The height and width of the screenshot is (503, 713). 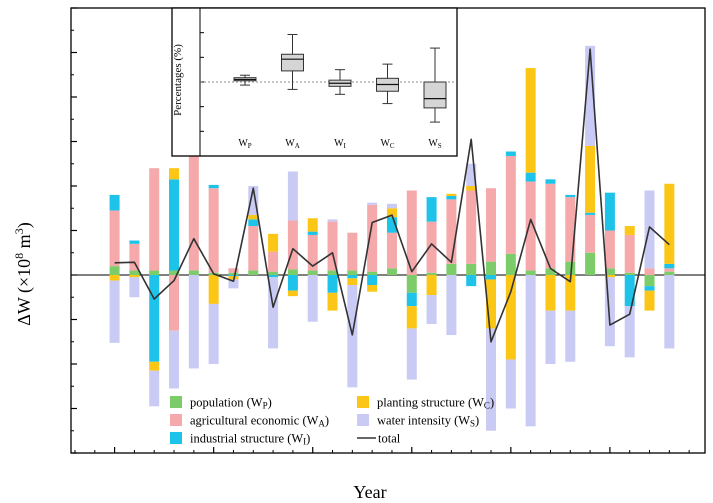 What do you see at coordinates (451, 195) in the screenshot?
I see `bar-planting-2007` at bounding box center [451, 195].